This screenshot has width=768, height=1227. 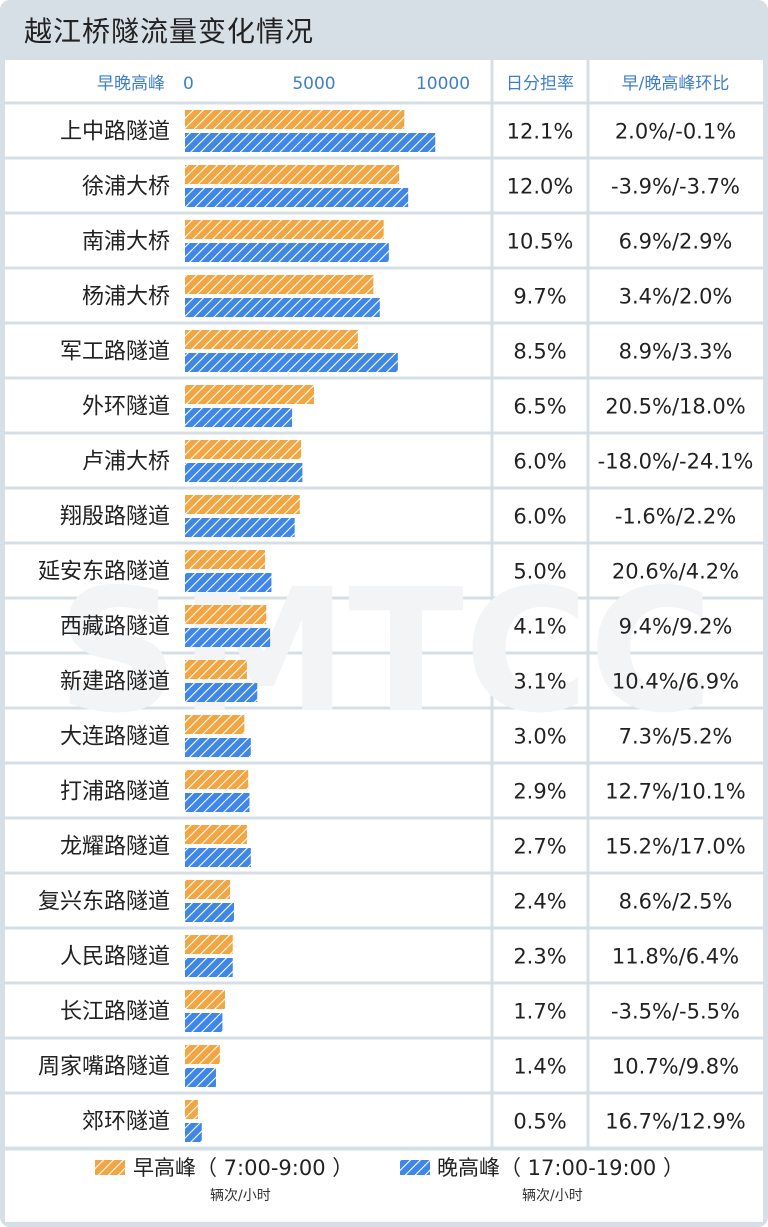 What do you see at coordinates (539, 847) in the screenshot?
I see `share-value: 2.7%` at bounding box center [539, 847].